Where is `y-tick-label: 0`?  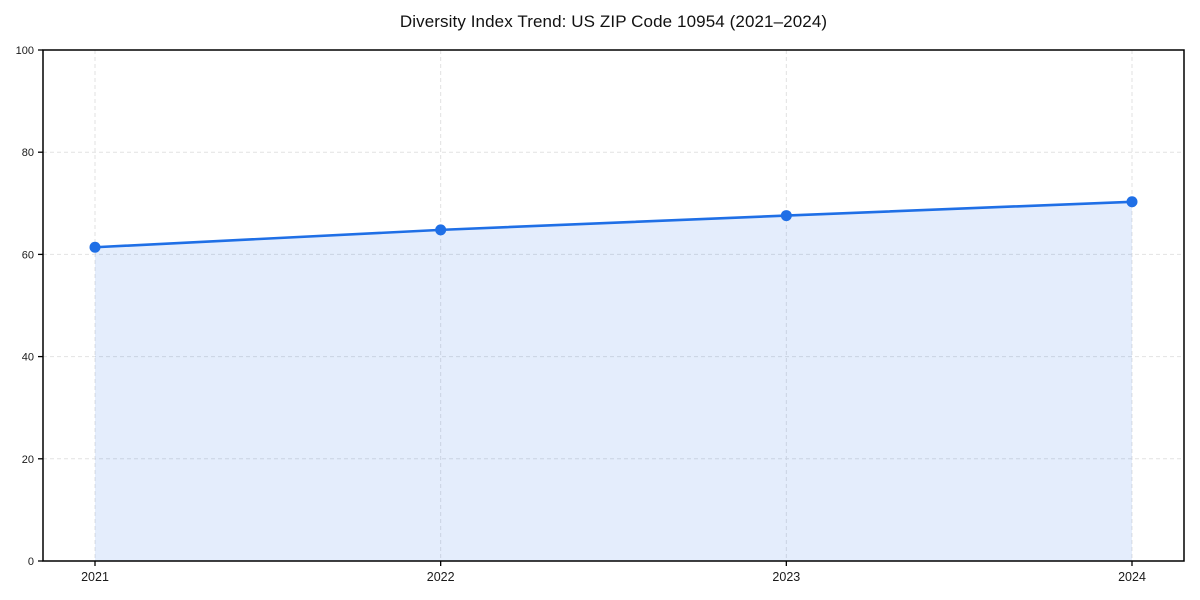
y-tick-label: 0 is located at coordinates (31, 562).